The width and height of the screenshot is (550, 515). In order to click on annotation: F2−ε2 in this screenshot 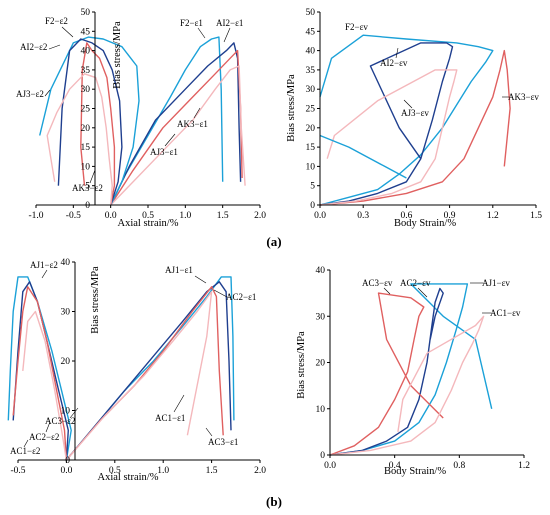, I will do `click(56, 21)`.